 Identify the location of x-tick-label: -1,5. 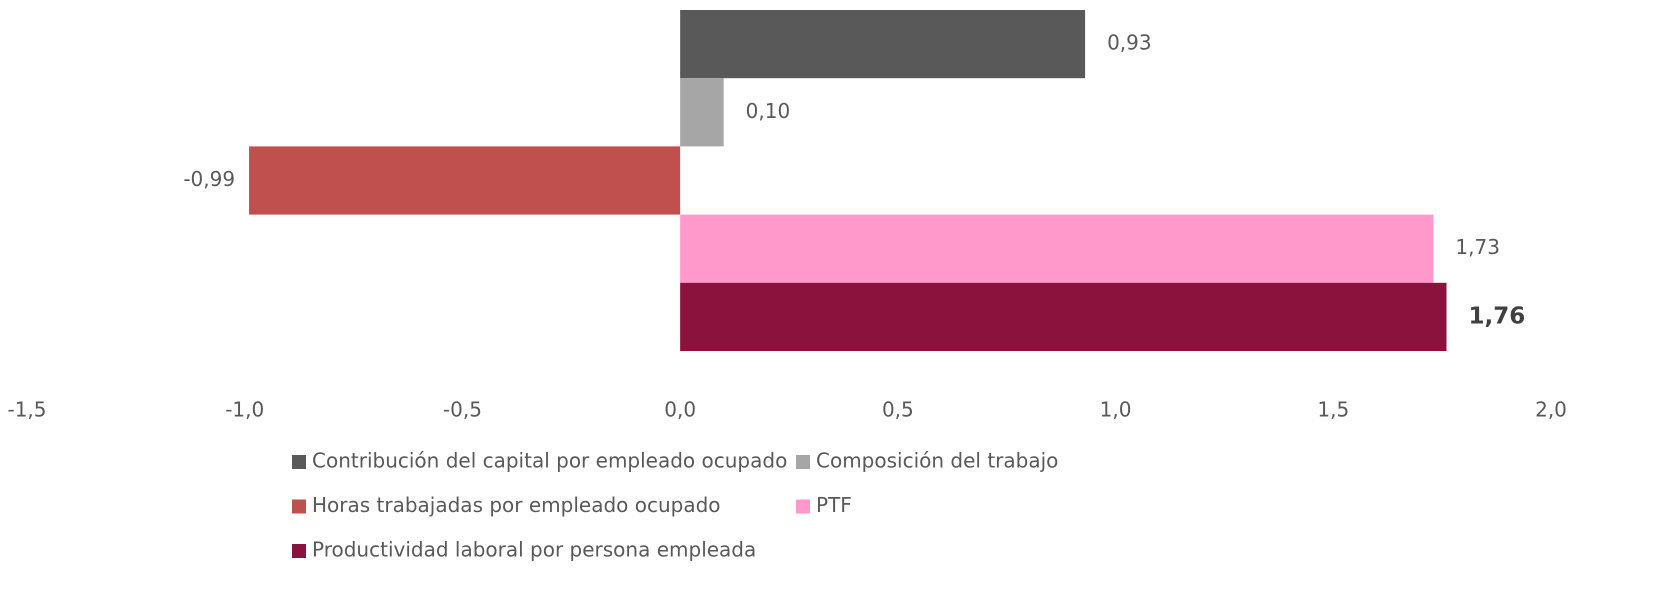
(26, 410).